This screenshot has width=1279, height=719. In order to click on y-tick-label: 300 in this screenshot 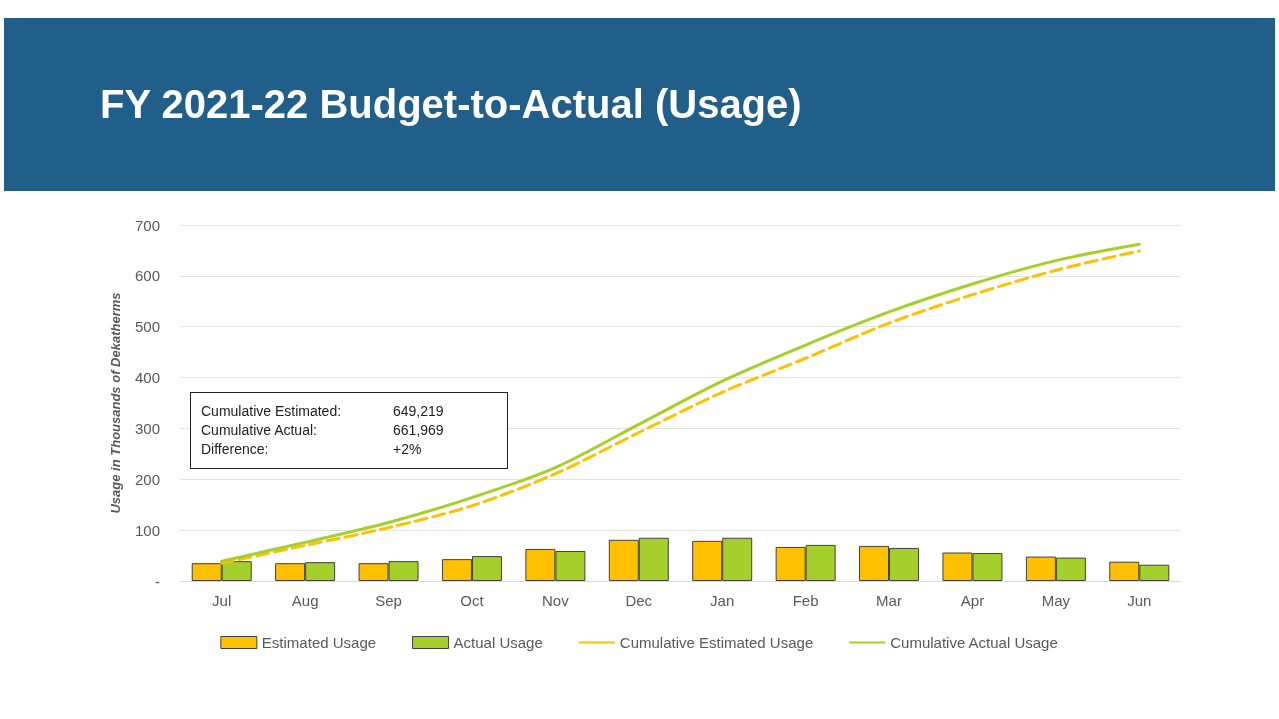, I will do `click(147, 428)`.